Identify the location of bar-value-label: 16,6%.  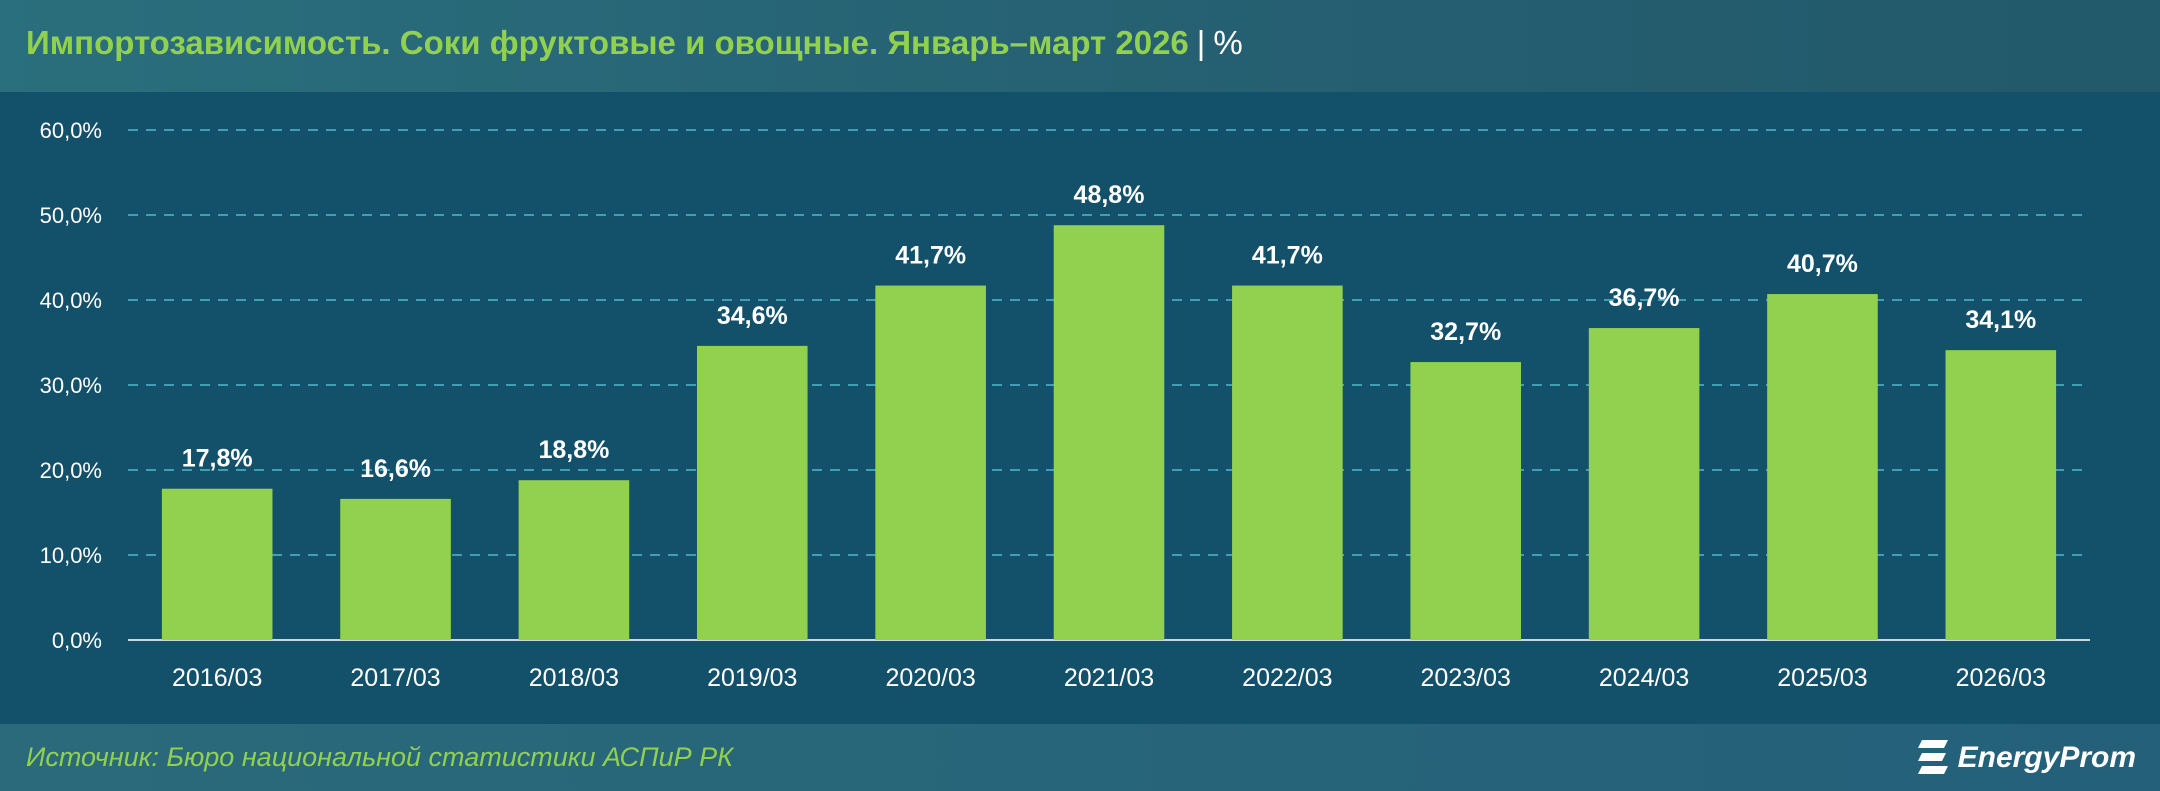
(395, 469).